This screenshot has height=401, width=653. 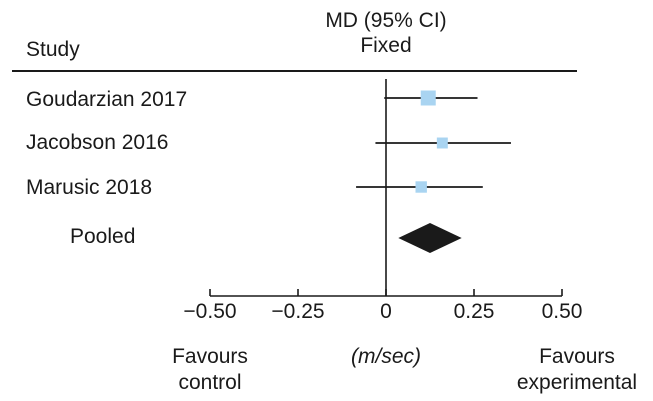 What do you see at coordinates (209, 311) in the screenshot?
I see `tick-label-neg-050: −0.50` at bounding box center [209, 311].